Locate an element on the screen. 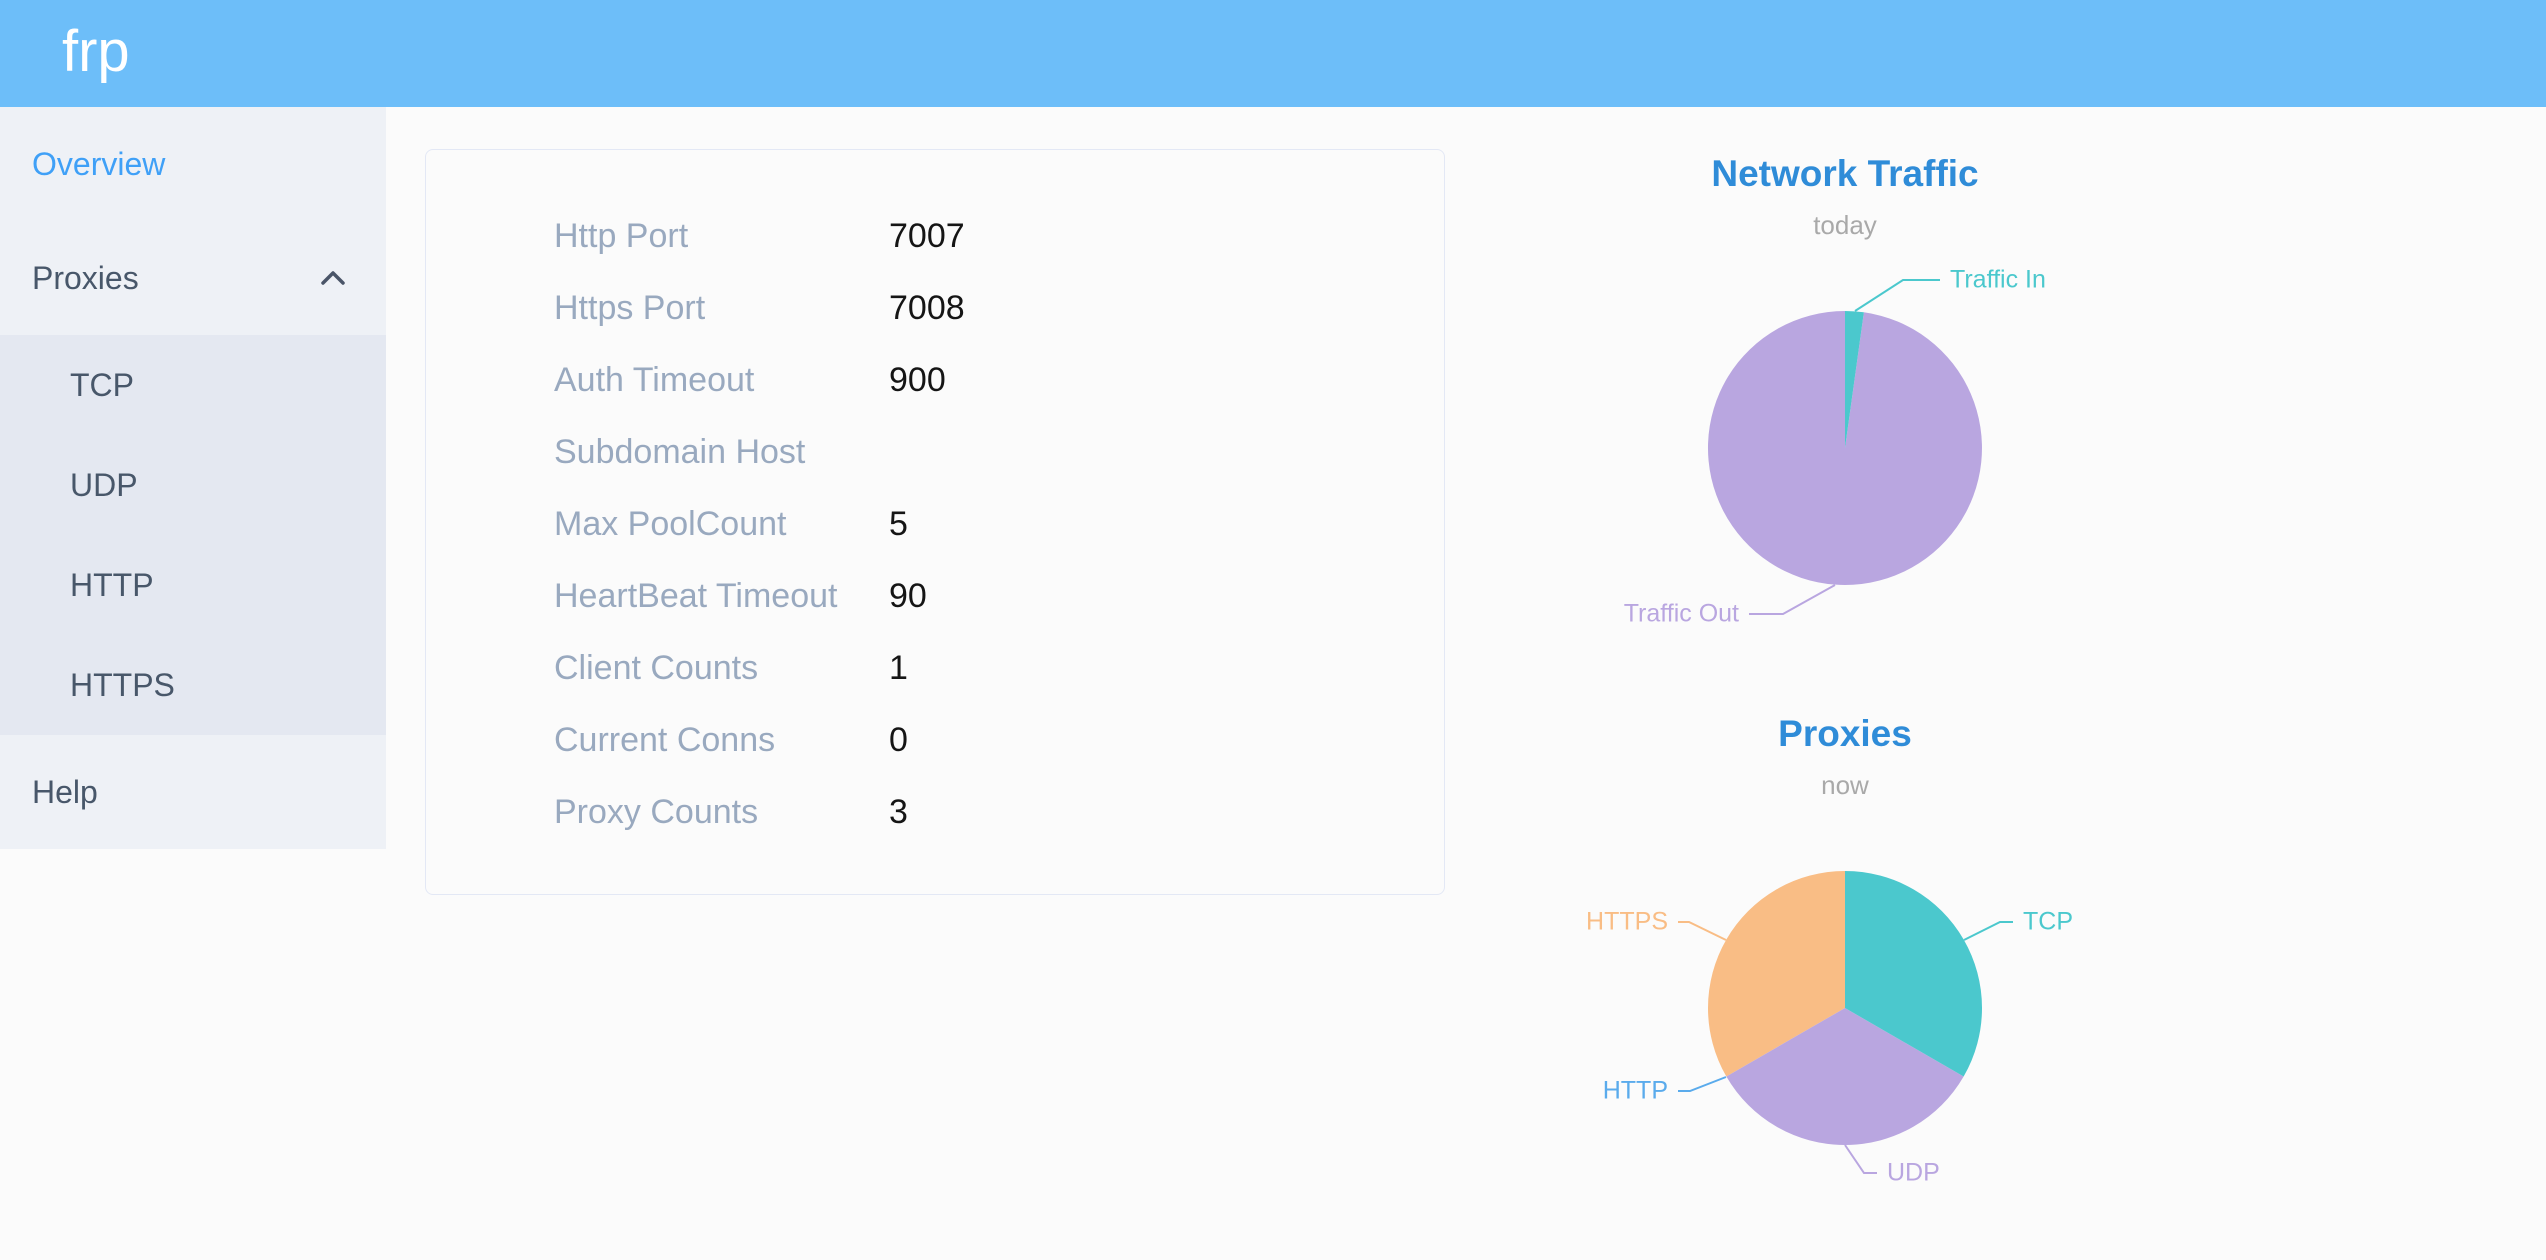 This screenshot has width=2546, height=1260. chevron-up-shape is located at coordinates (333, 278).